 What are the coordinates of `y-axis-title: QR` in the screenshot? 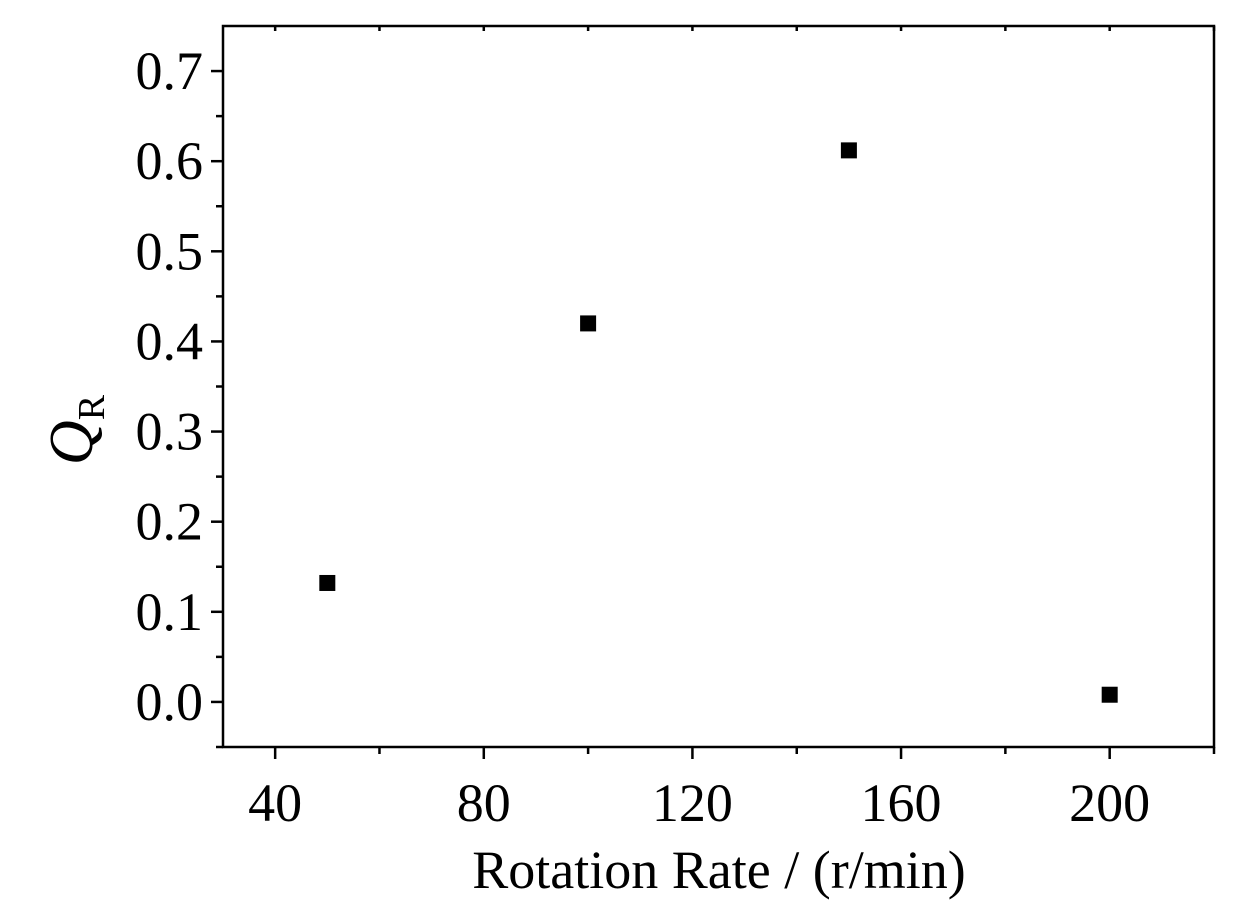 It's located at (75, 429).